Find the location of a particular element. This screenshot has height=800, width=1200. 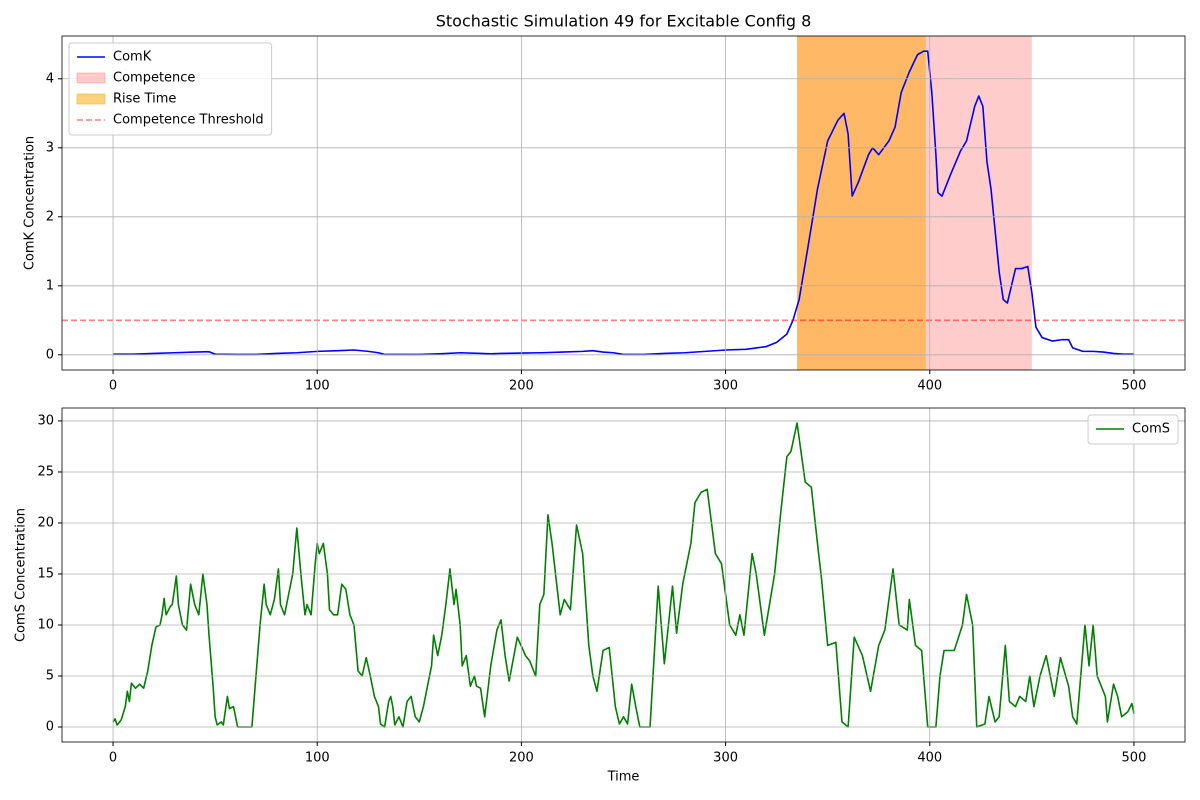

x-axis-label: Time is located at coordinates (623, 777).